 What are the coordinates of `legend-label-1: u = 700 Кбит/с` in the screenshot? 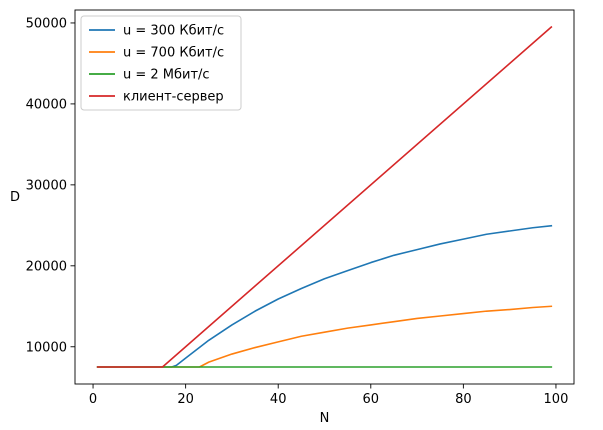 It's located at (173, 53).